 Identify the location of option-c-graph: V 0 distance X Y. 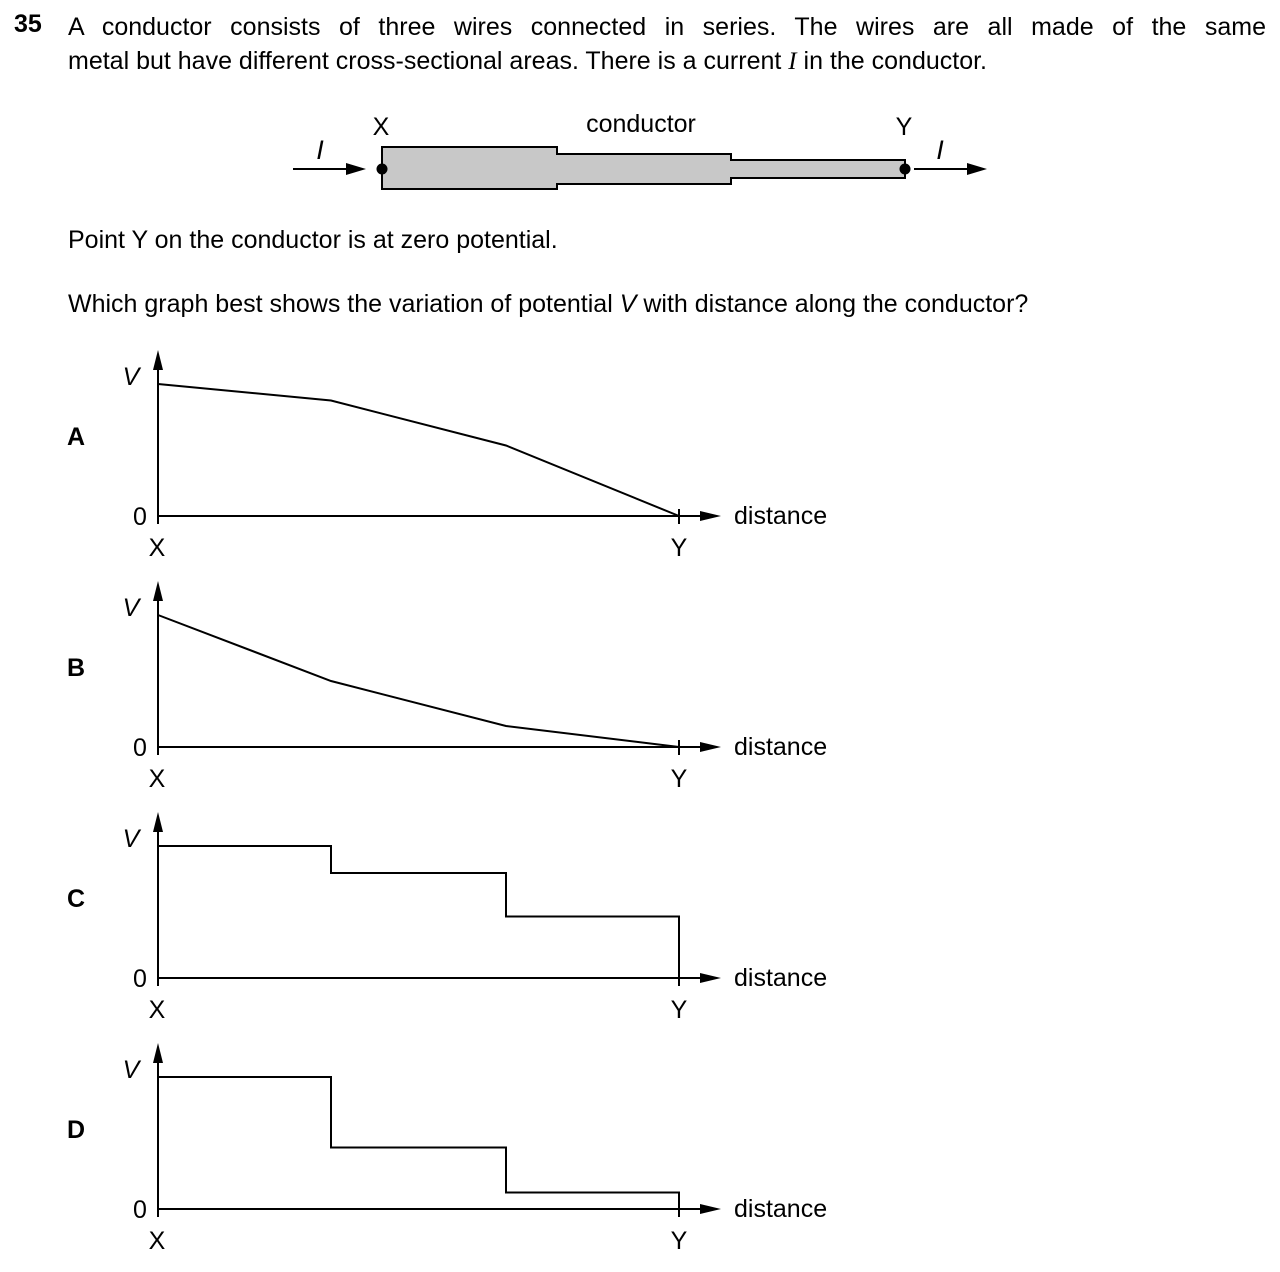
(475, 918).